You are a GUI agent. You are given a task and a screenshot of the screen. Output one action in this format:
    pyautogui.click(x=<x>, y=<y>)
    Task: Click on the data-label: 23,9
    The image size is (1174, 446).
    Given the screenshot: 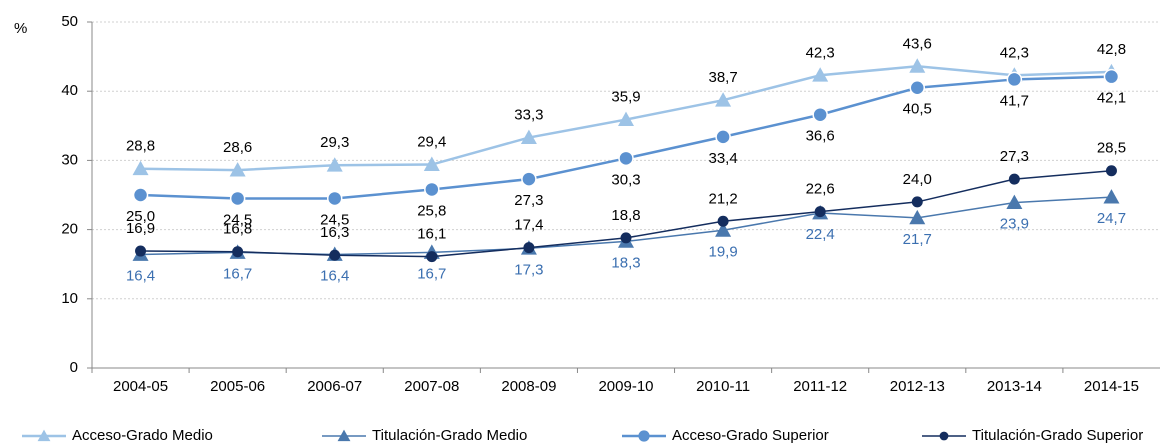 What is the action you would take?
    pyautogui.click(x=1014, y=224)
    